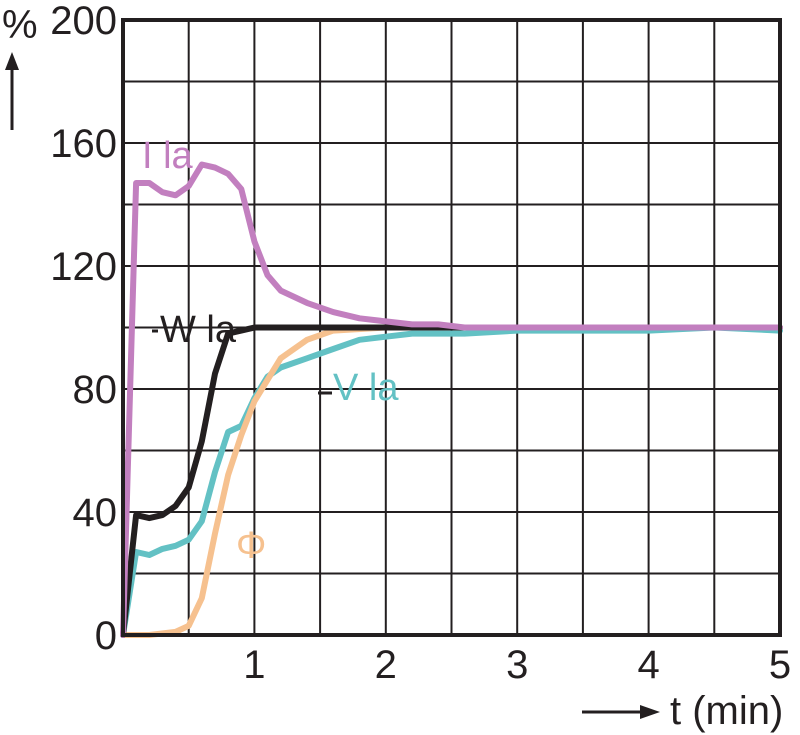 The height and width of the screenshot is (735, 800). I want to click on x-tick-label: 3, so click(517, 665).